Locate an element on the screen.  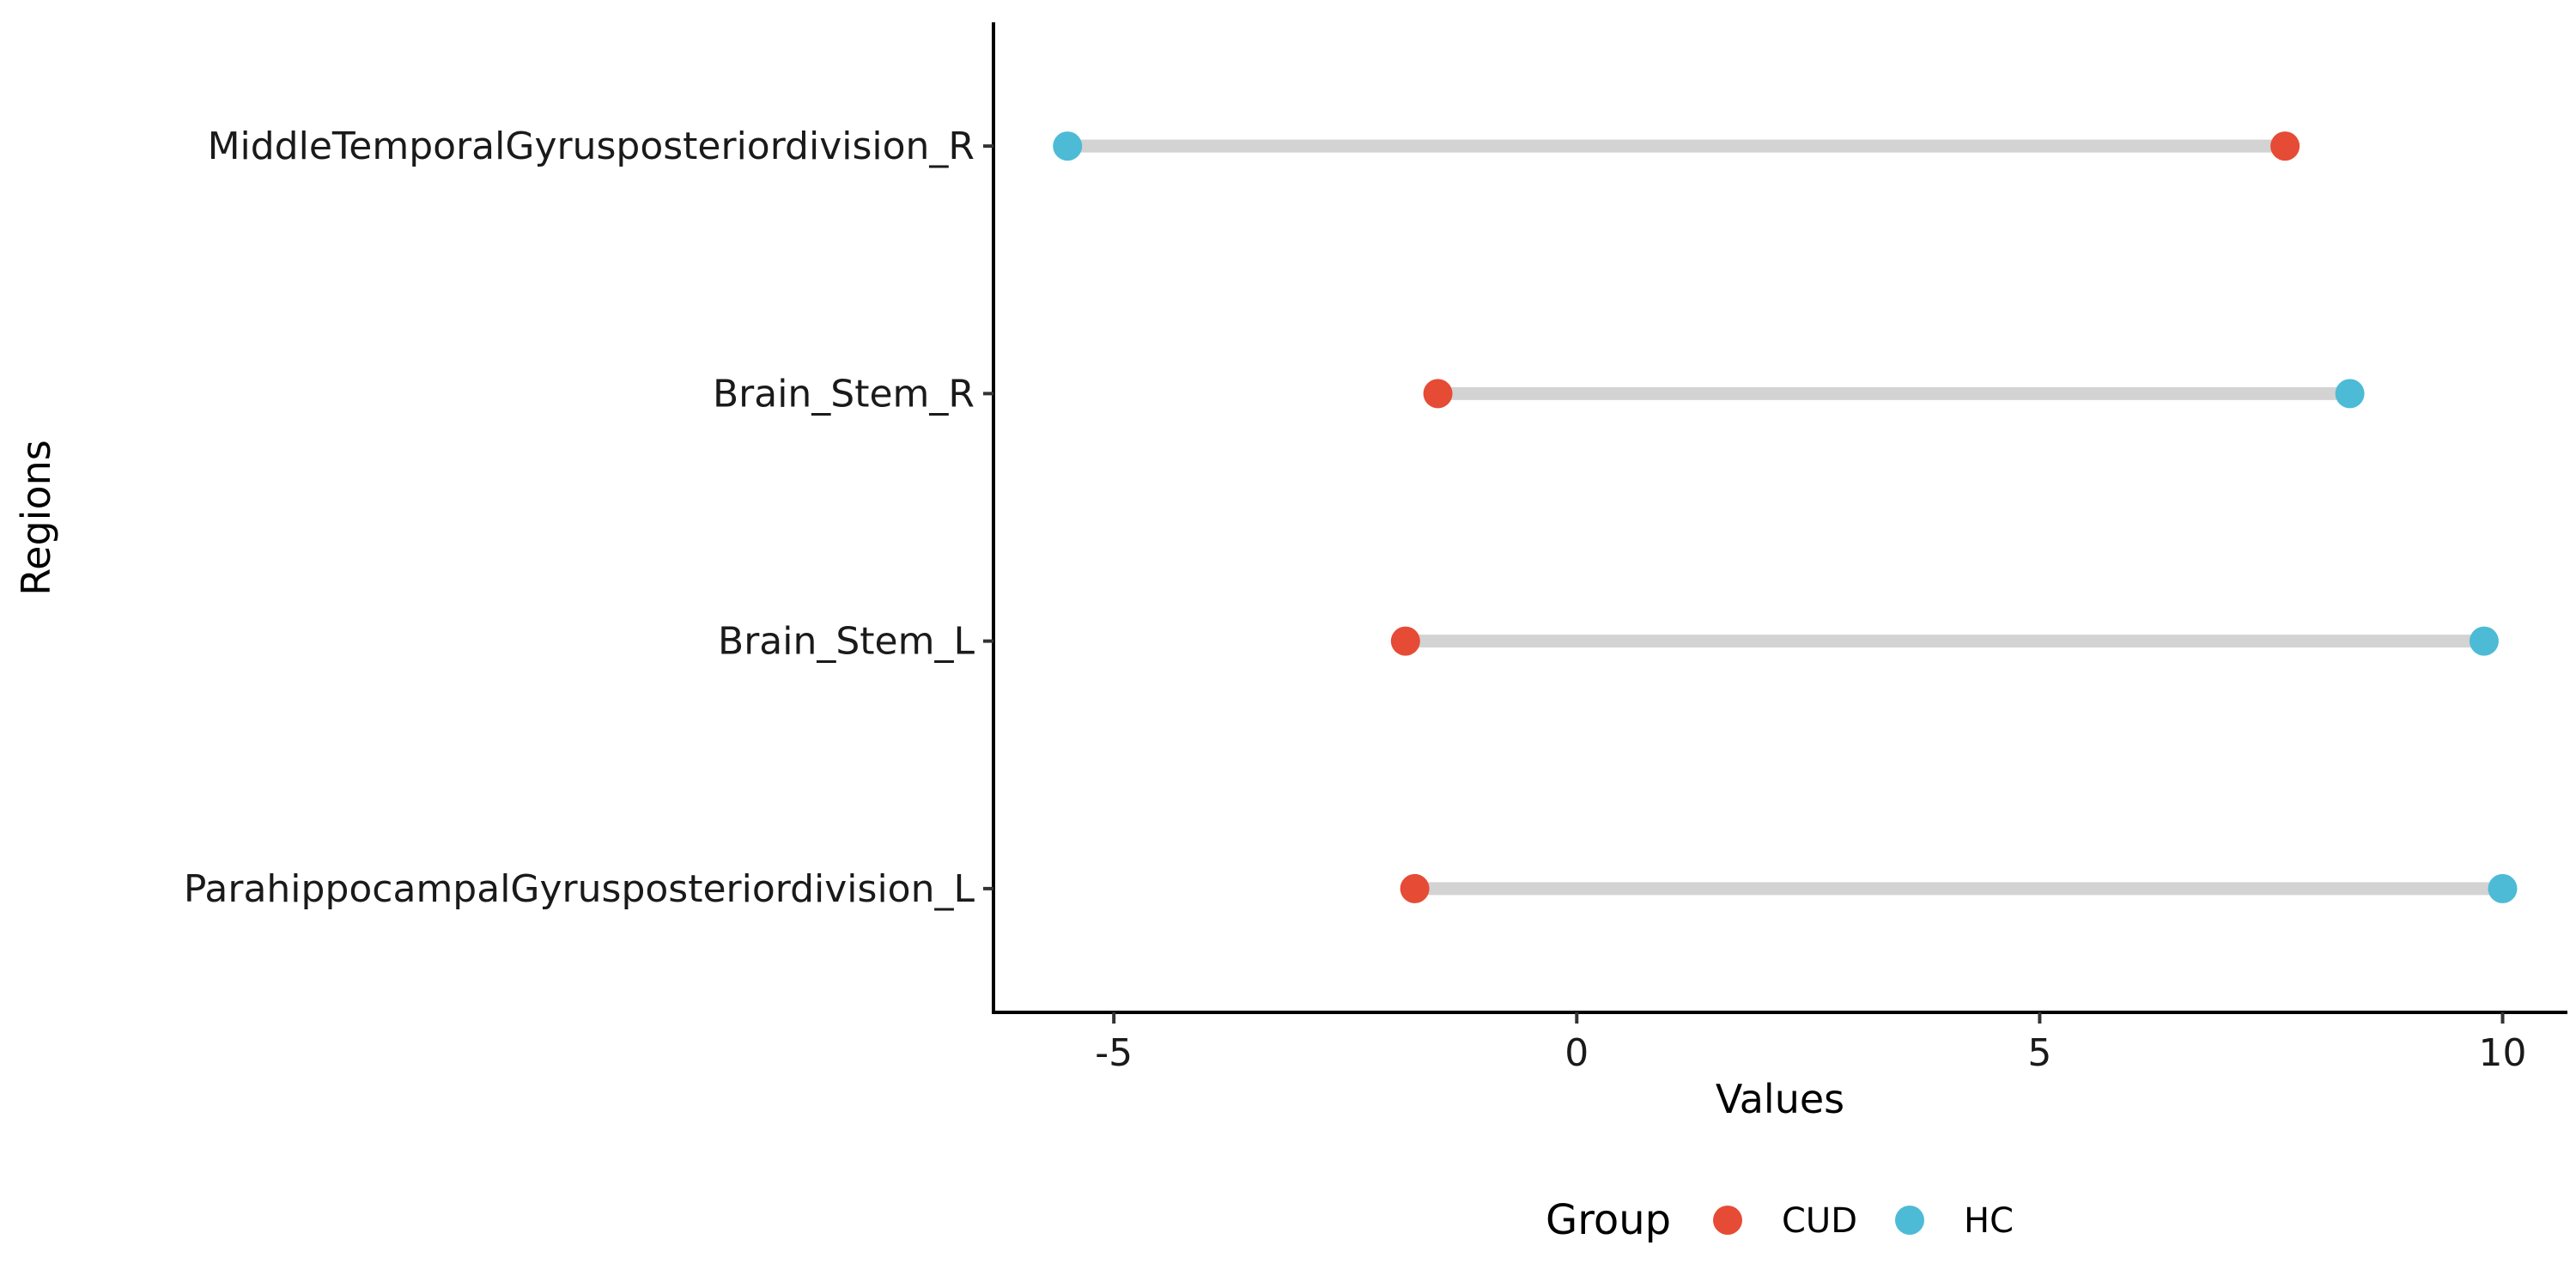
x-axis-title: Values is located at coordinates (1780, 1099).